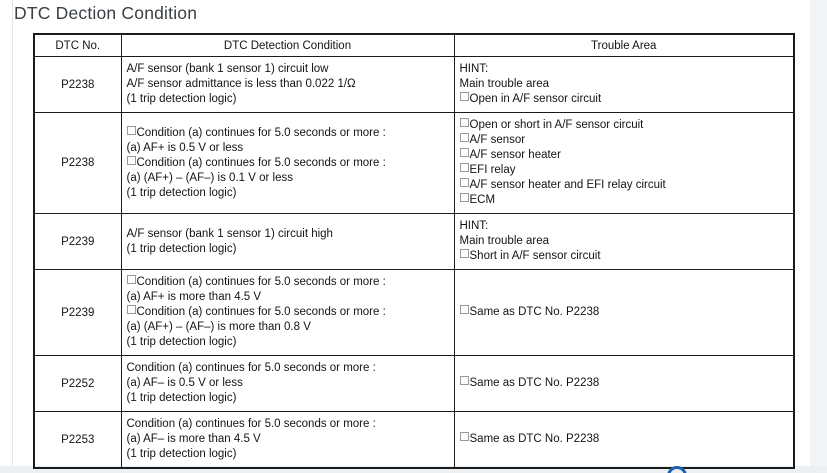 The width and height of the screenshot is (827, 473). I want to click on text-line: (a) AF– is 0.5 V or less, so click(184, 383).